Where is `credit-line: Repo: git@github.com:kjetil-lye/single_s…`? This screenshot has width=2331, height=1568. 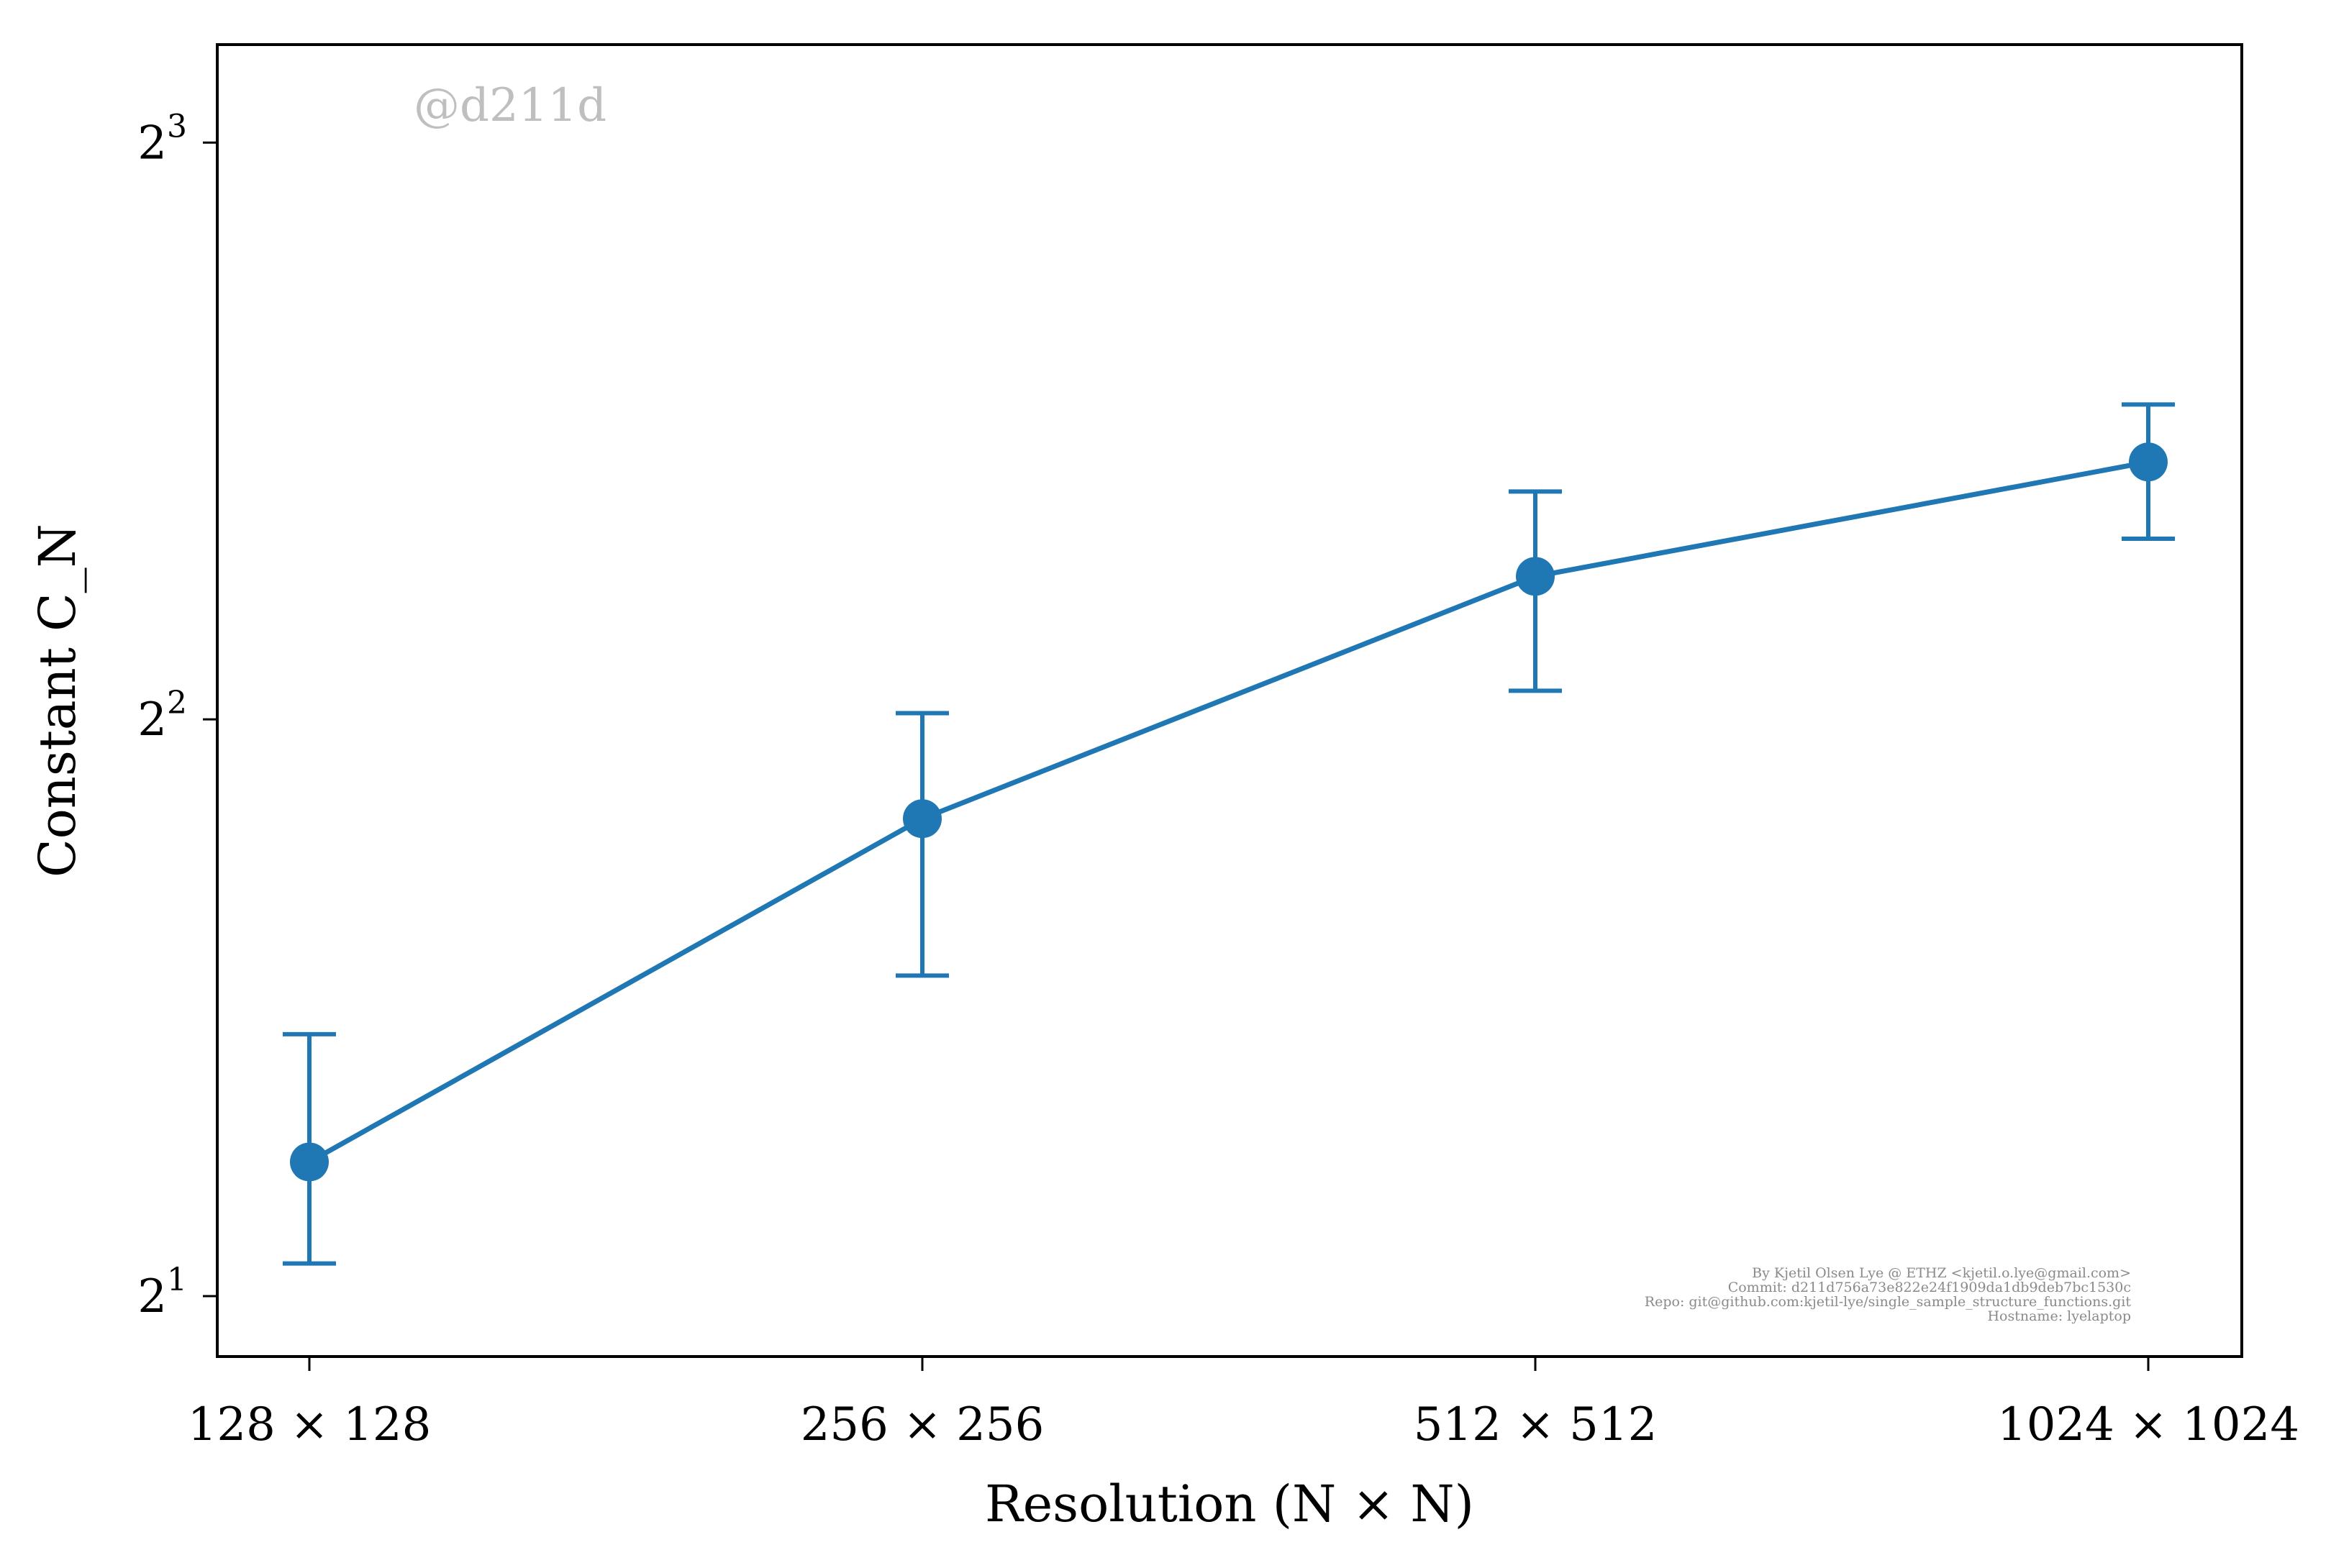 credit-line: Repo: git@github.com:kjetil-lye/single_s… is located at coordinates (1889, 1302).